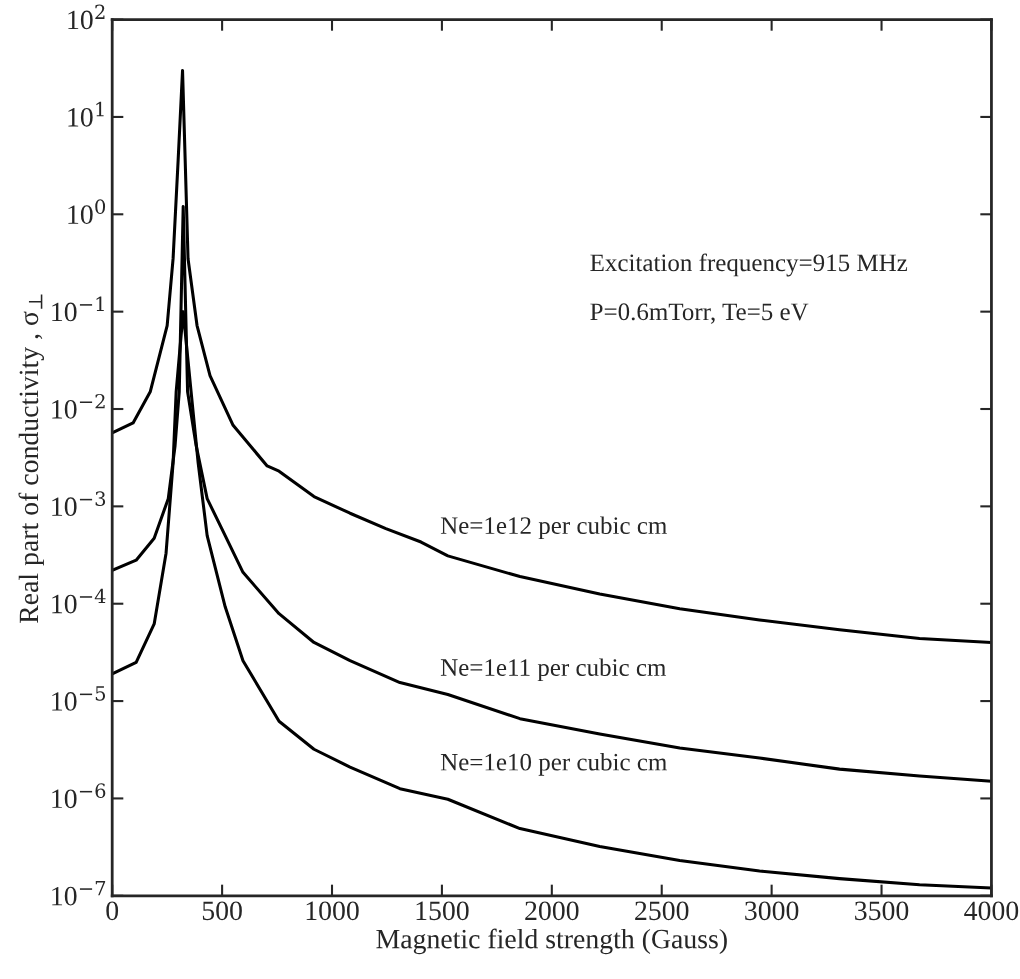  What do you see at coordinates (79, 796) in the screenshot?
I see `y-tick-label: 10$^{−6}$` at bounding box center [79, 796].